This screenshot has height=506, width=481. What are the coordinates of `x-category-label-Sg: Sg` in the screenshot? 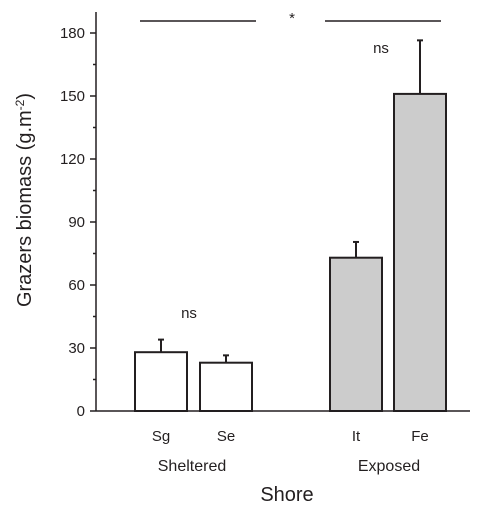 It's located at (161, 436).